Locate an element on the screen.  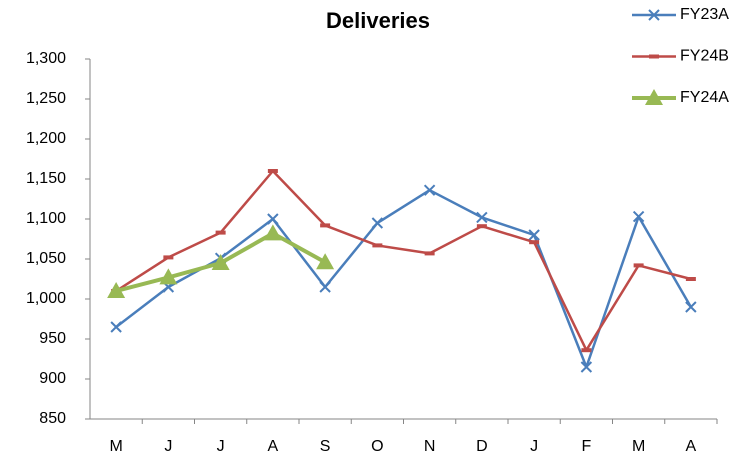
y-tick-label: 850 is located at coordinates (52, 418).